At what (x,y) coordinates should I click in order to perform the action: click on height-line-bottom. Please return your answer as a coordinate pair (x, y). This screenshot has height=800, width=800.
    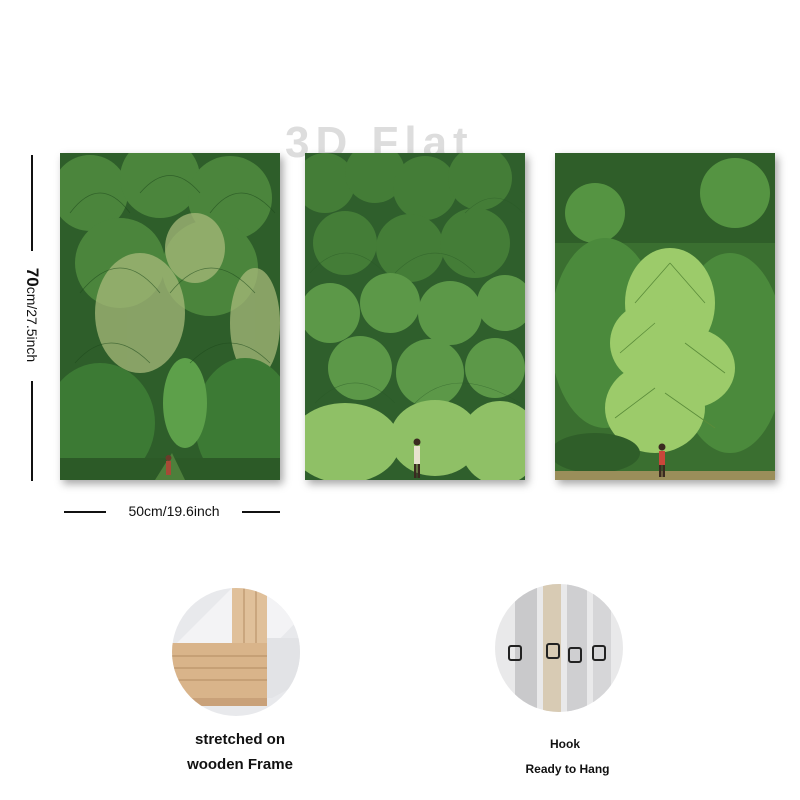
    Looking at the image, I should click on (32, 431).